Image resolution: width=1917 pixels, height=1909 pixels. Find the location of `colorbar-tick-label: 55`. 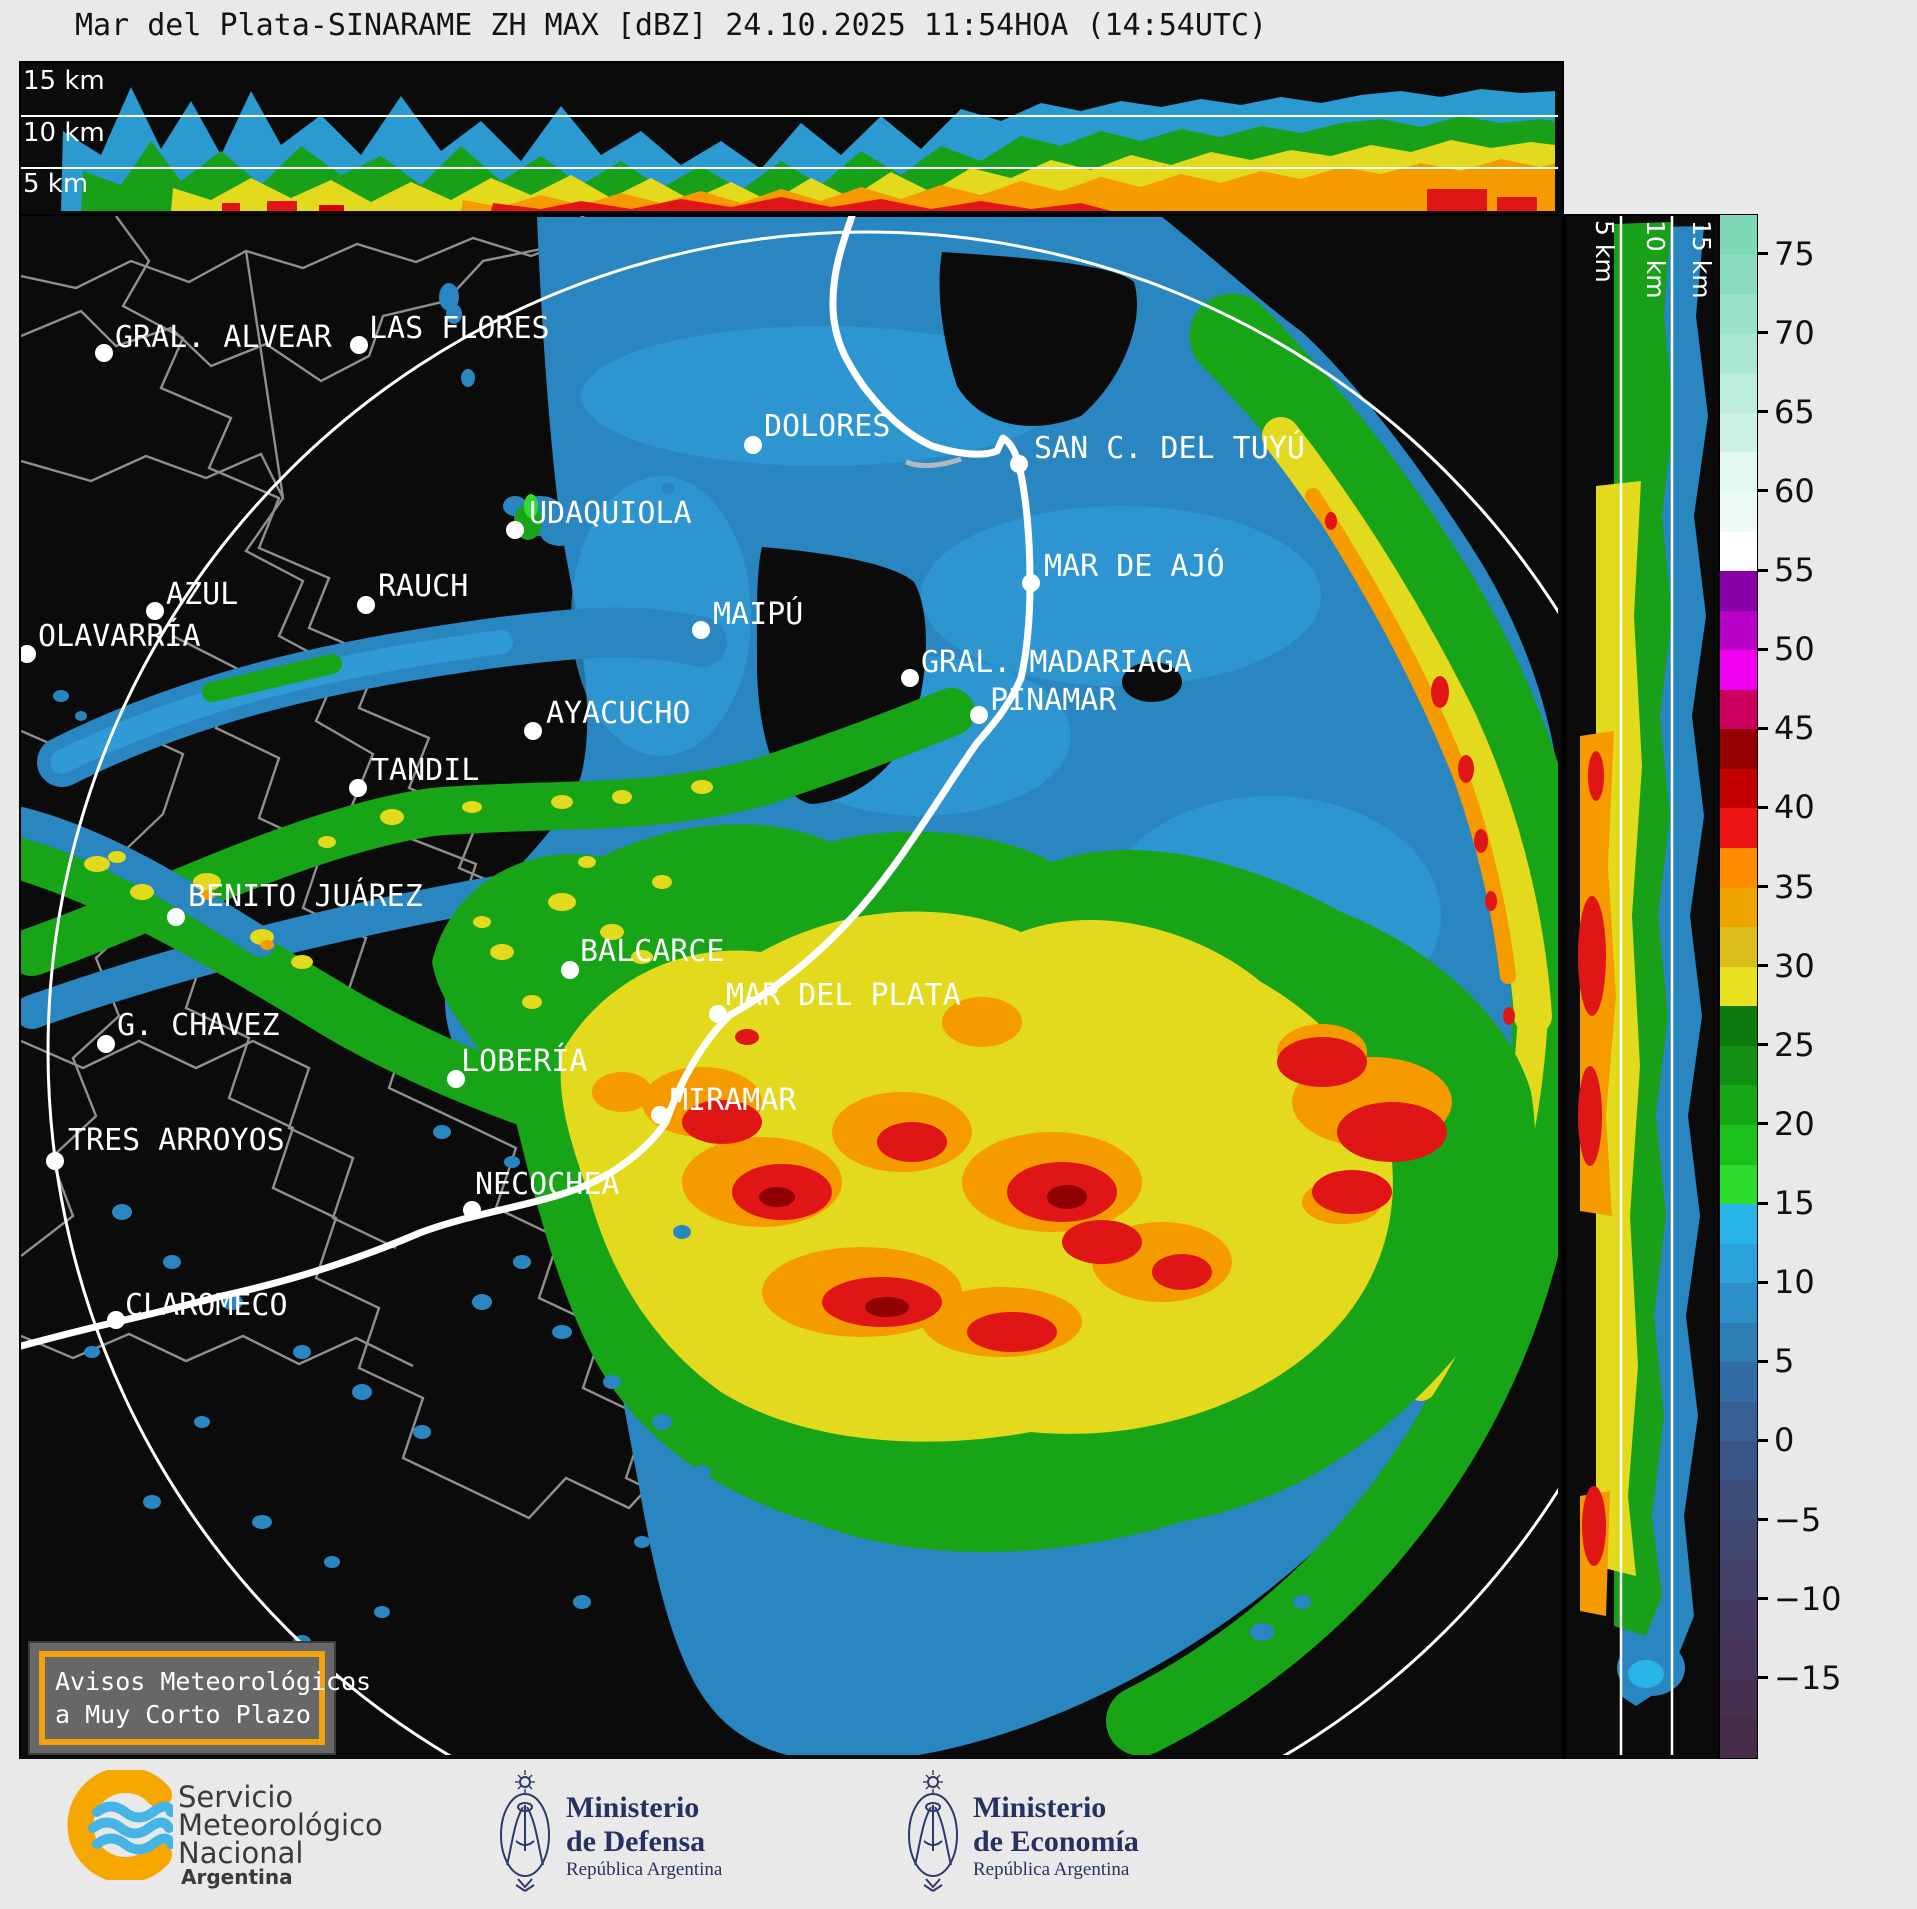

colorbar-tick-label: 55 is located at coordinates (1794, 570).